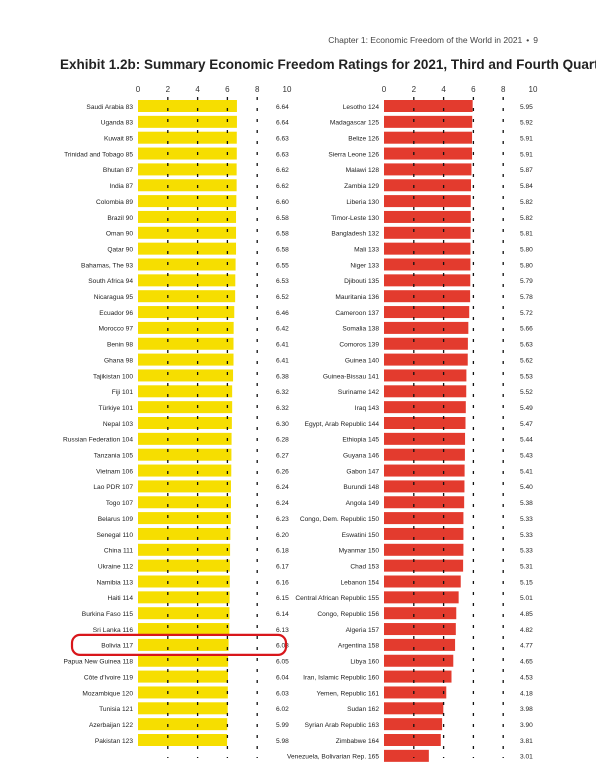  I want to click on q3-country-name: Pakistan, so click(108, 741).